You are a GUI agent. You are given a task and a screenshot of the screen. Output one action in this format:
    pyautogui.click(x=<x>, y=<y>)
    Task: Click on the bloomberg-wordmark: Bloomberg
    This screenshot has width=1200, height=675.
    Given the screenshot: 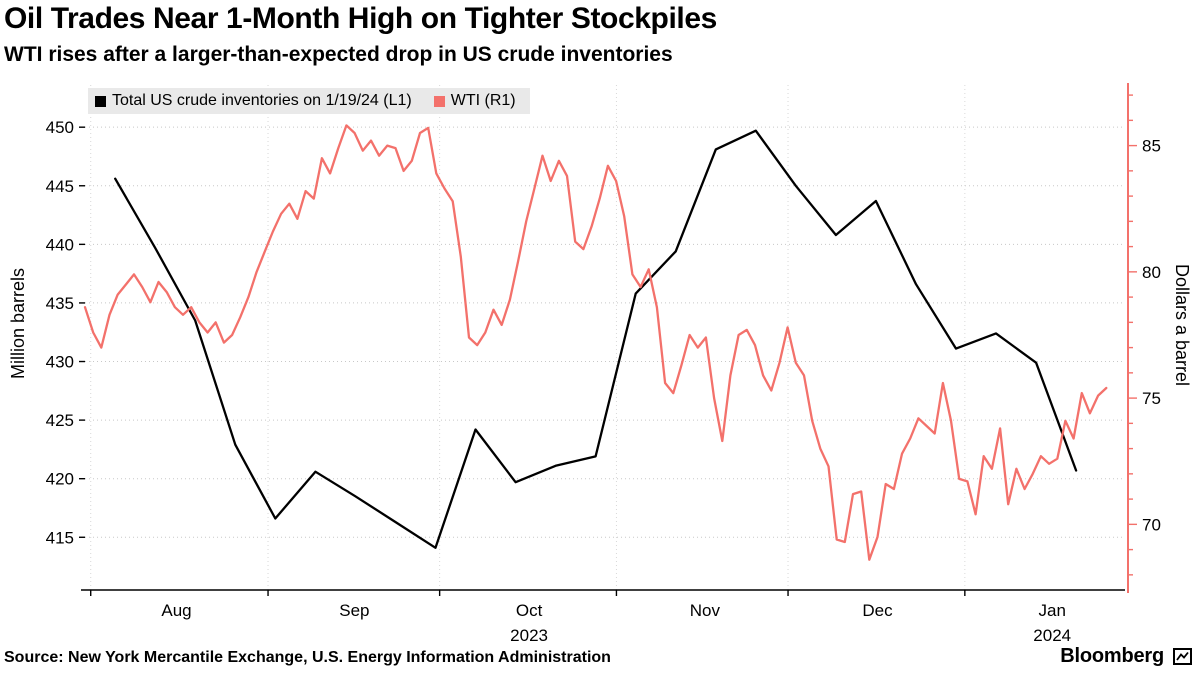 What is the action you would take?
    pyautogui.click(x=1112, y=656)
    